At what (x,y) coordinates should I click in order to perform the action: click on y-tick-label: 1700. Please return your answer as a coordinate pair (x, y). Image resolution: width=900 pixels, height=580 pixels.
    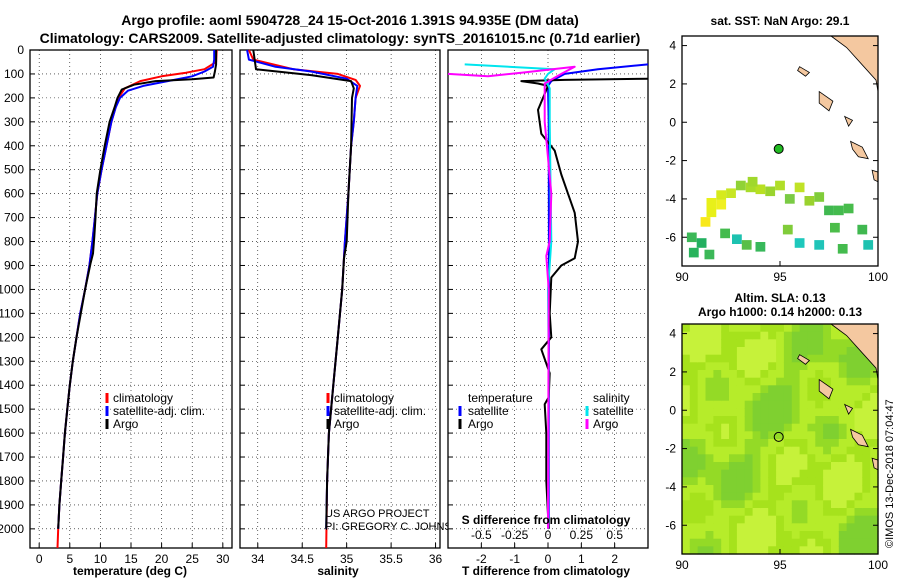
    Looking at the image, I should click on (12, 457).